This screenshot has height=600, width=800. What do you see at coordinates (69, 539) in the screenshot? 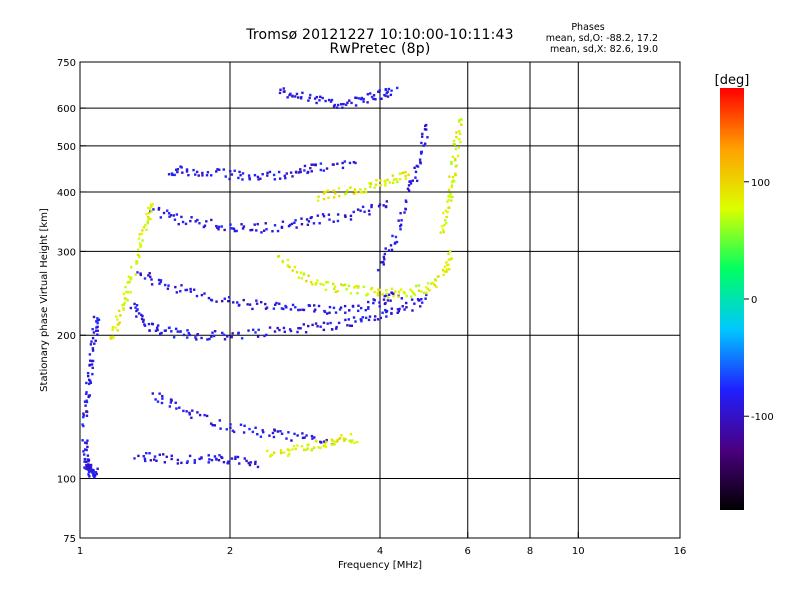
I see `y-tick-label: 75` at bounding box center [69, 539].